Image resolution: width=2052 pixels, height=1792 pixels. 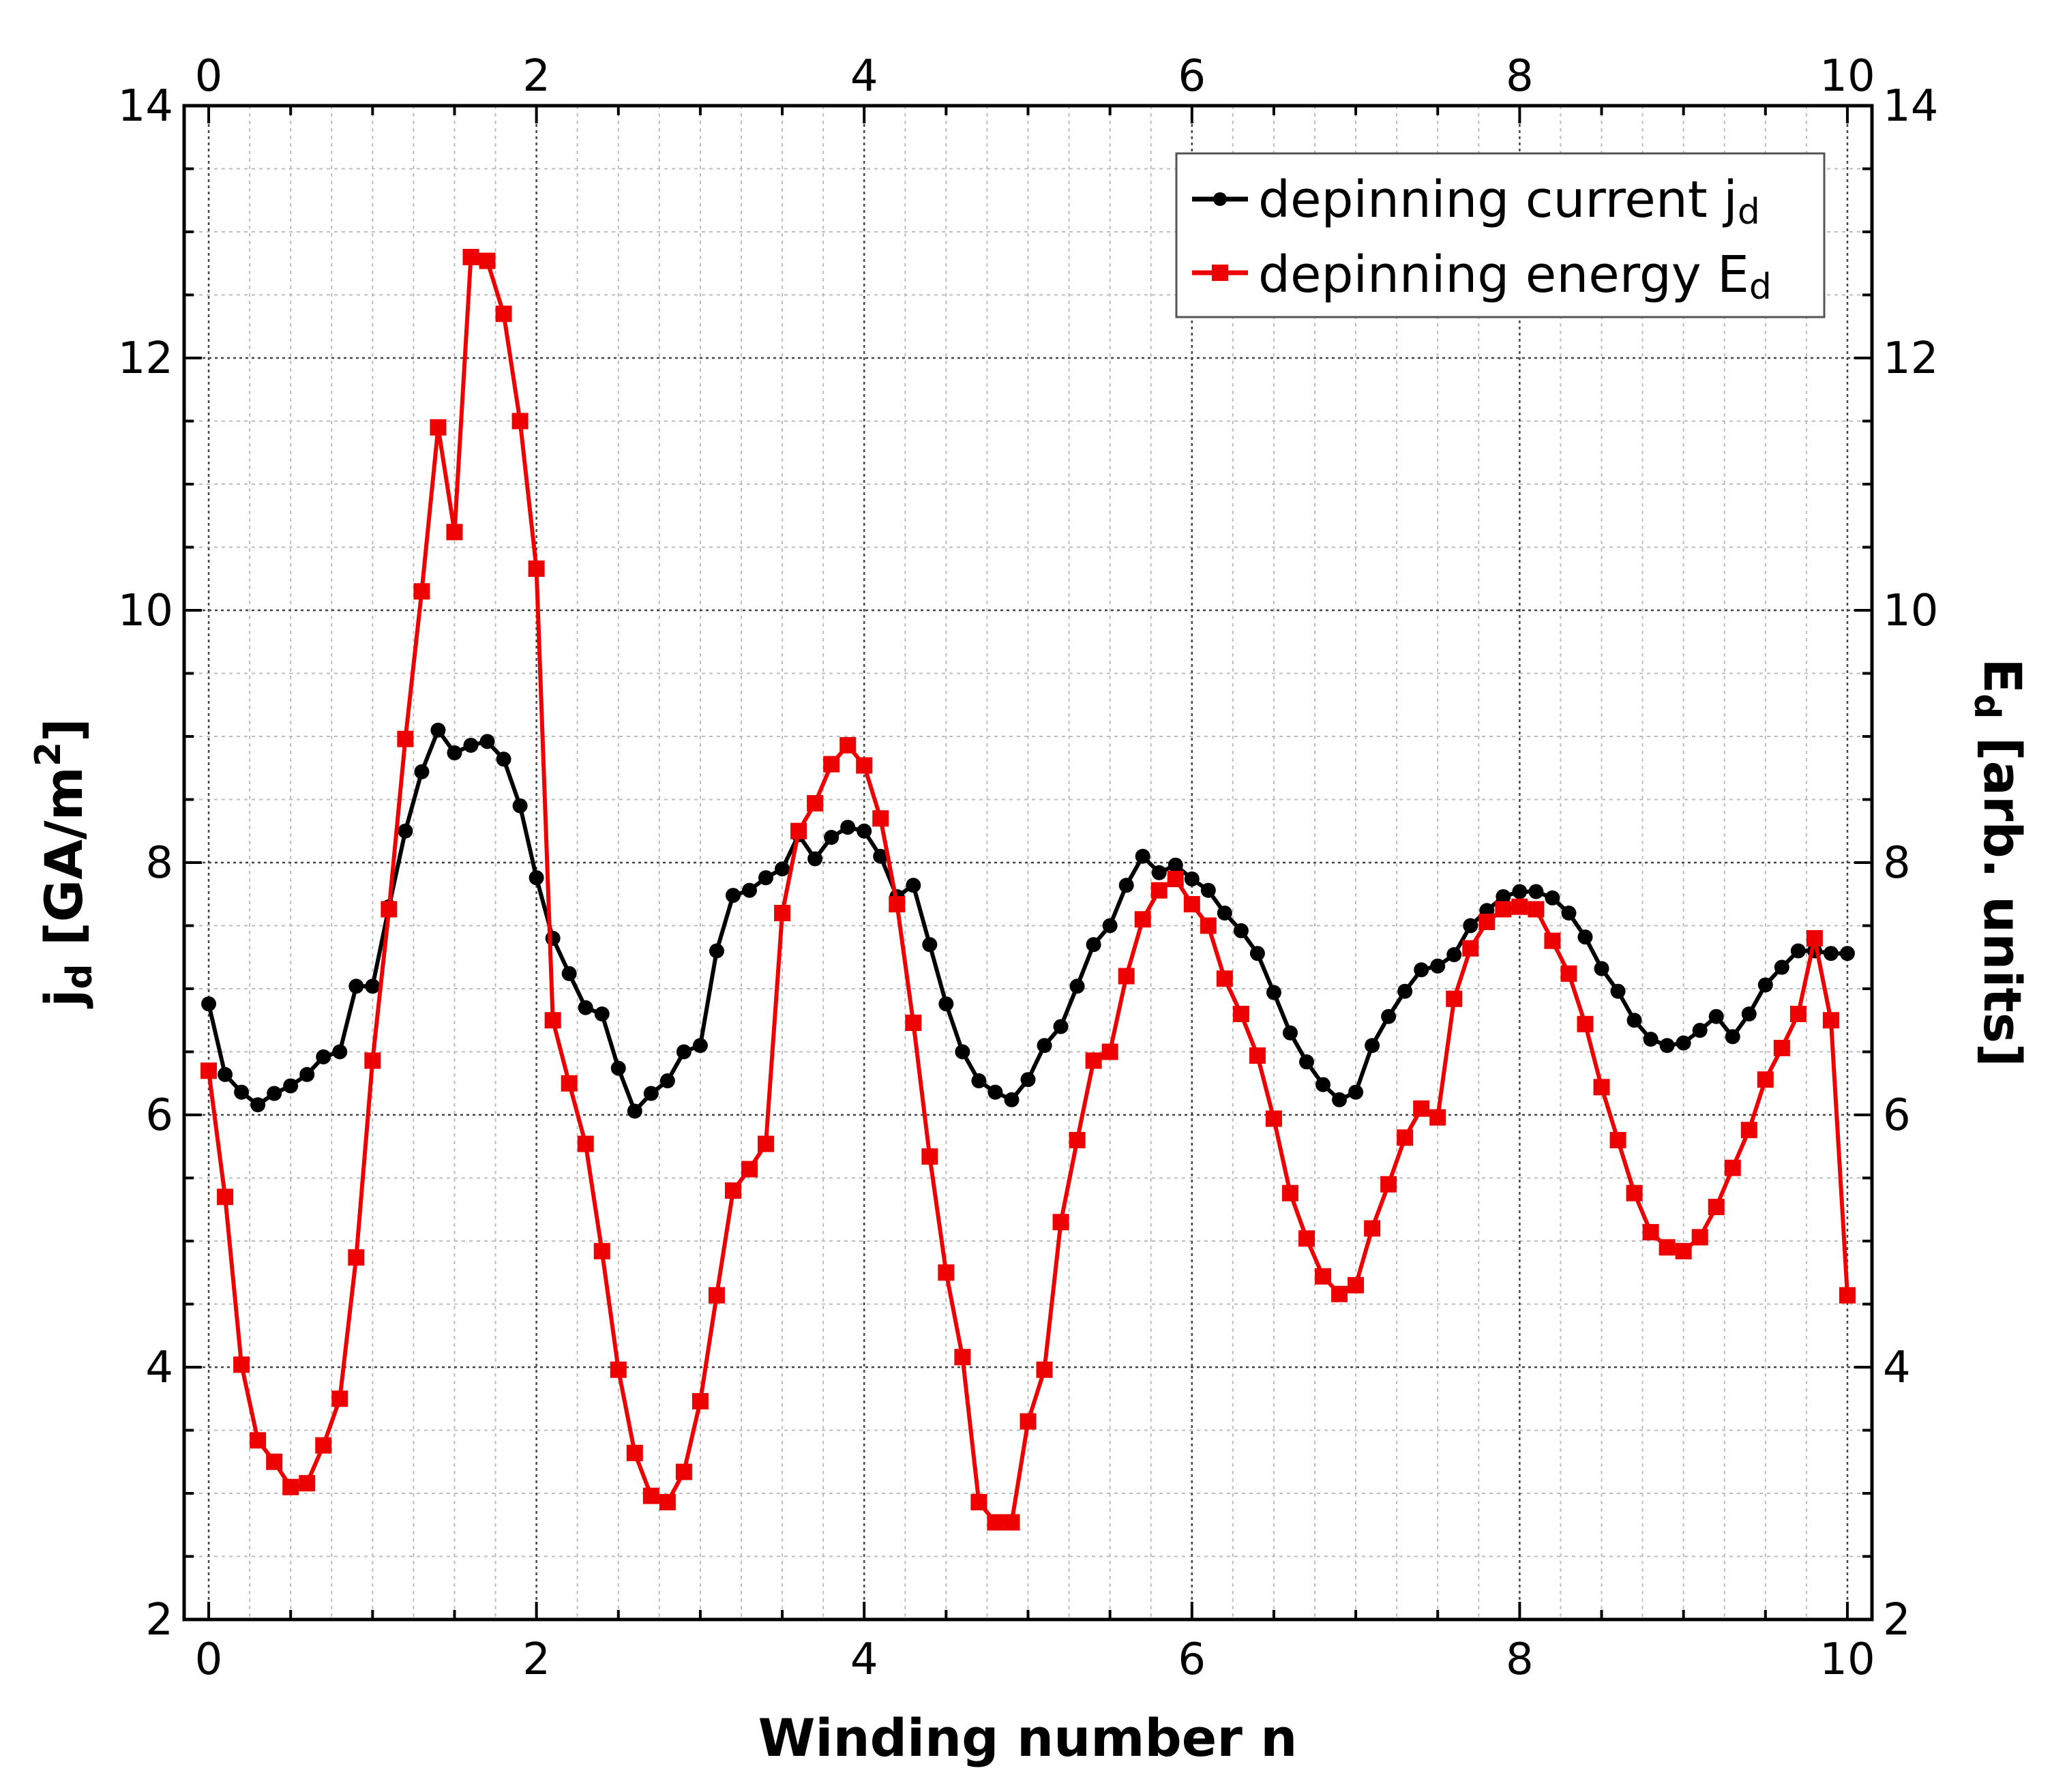 What do you see at coordinates (1520, 1659) in the screenshot?
I see `x-tick-label-bottom: 8` at bounding box center [1520, 1659].